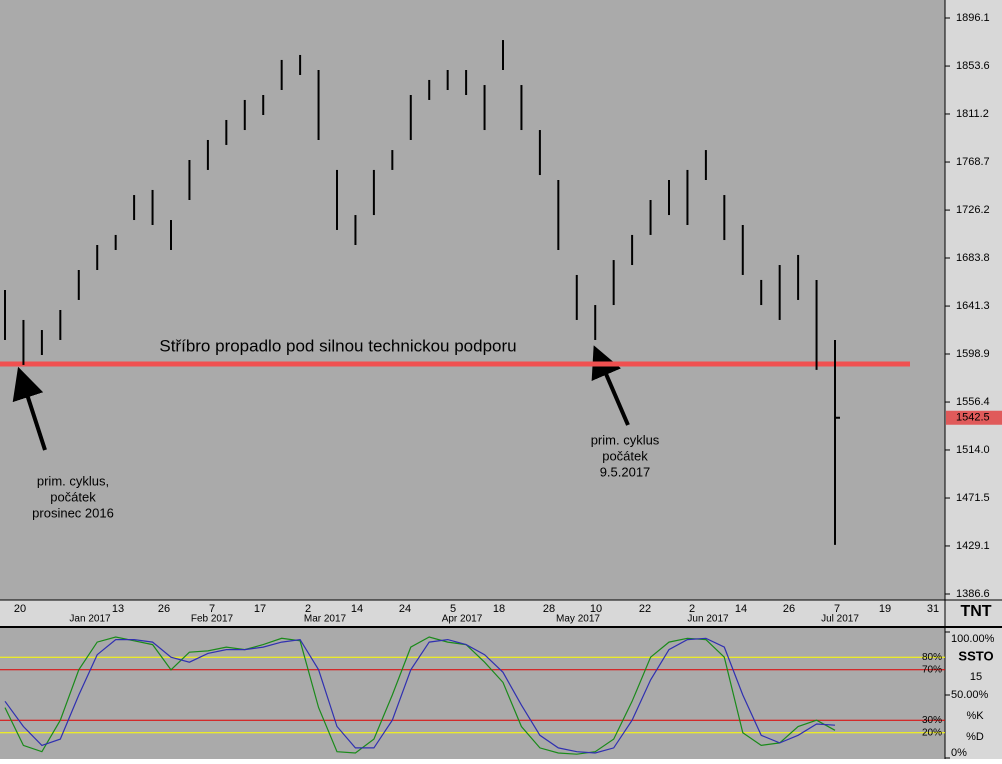 The image size is (1002, 764). Describe the element at coordinates (885, 609) in the screenshot. I see `x-tick-label: 19` at that location.